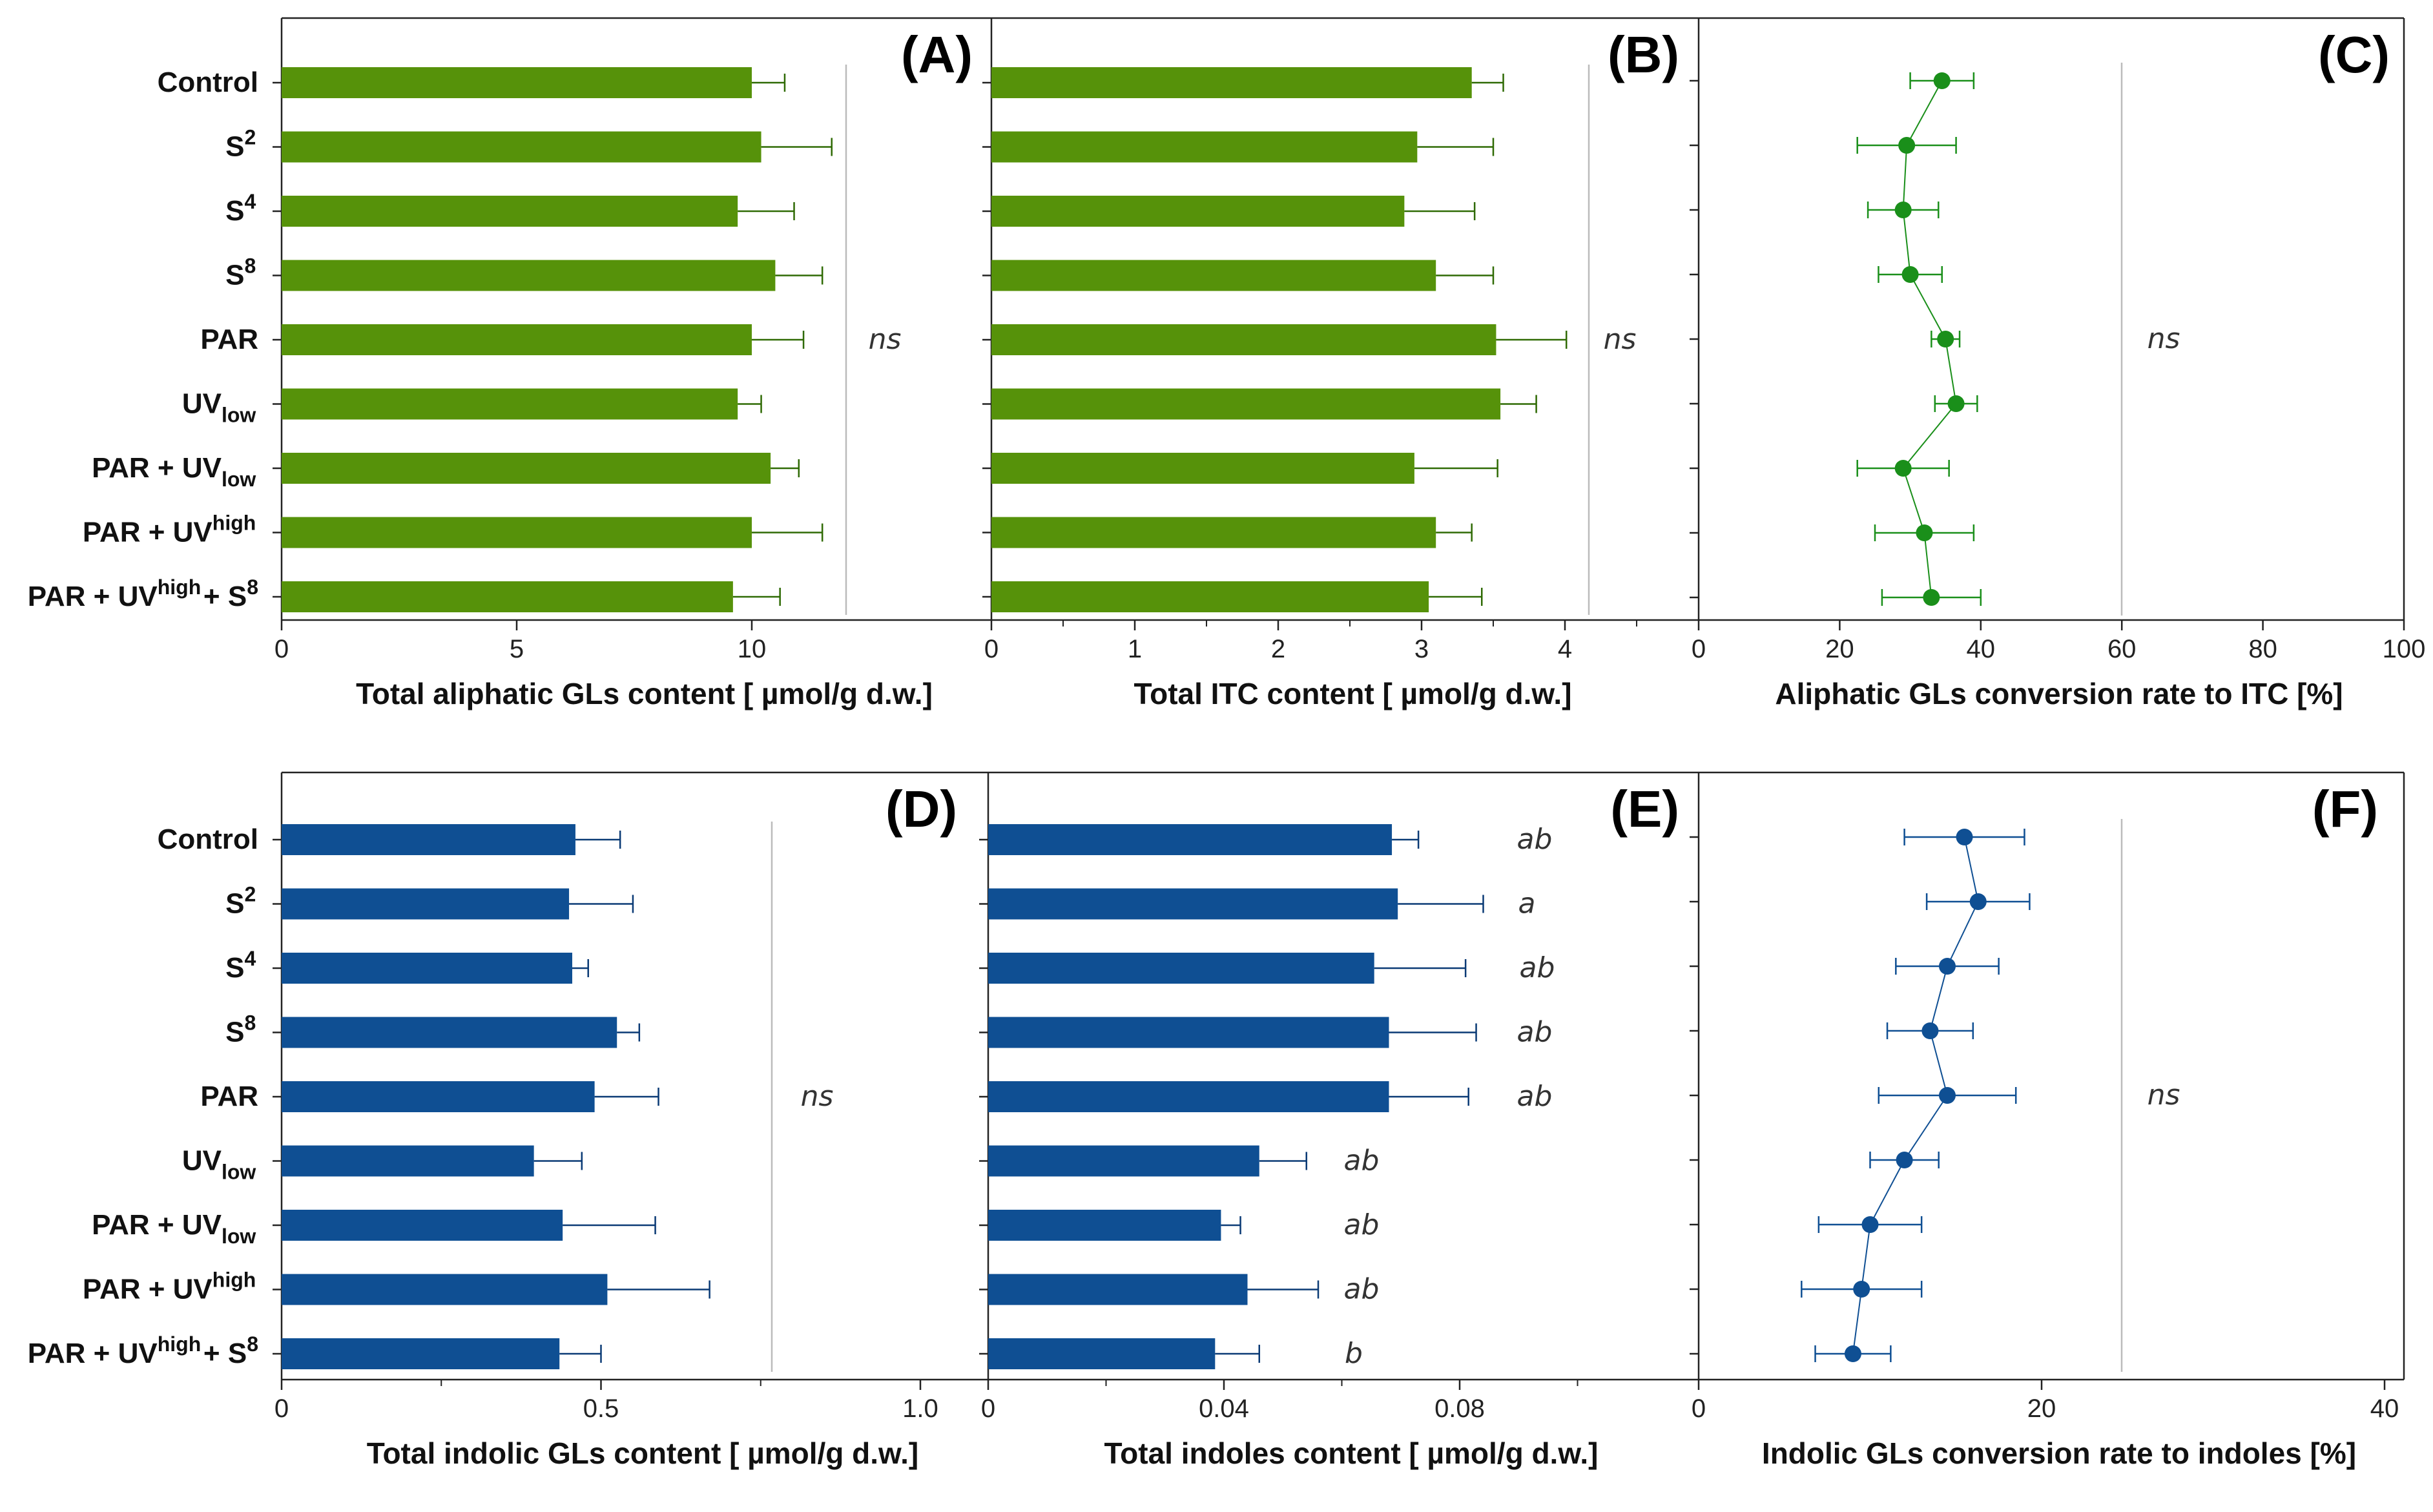 The image size is (2433, 1512). Describe the element at coordinates (921, 809) in the screenshot. I see `panel-letter: (D)` at that location.